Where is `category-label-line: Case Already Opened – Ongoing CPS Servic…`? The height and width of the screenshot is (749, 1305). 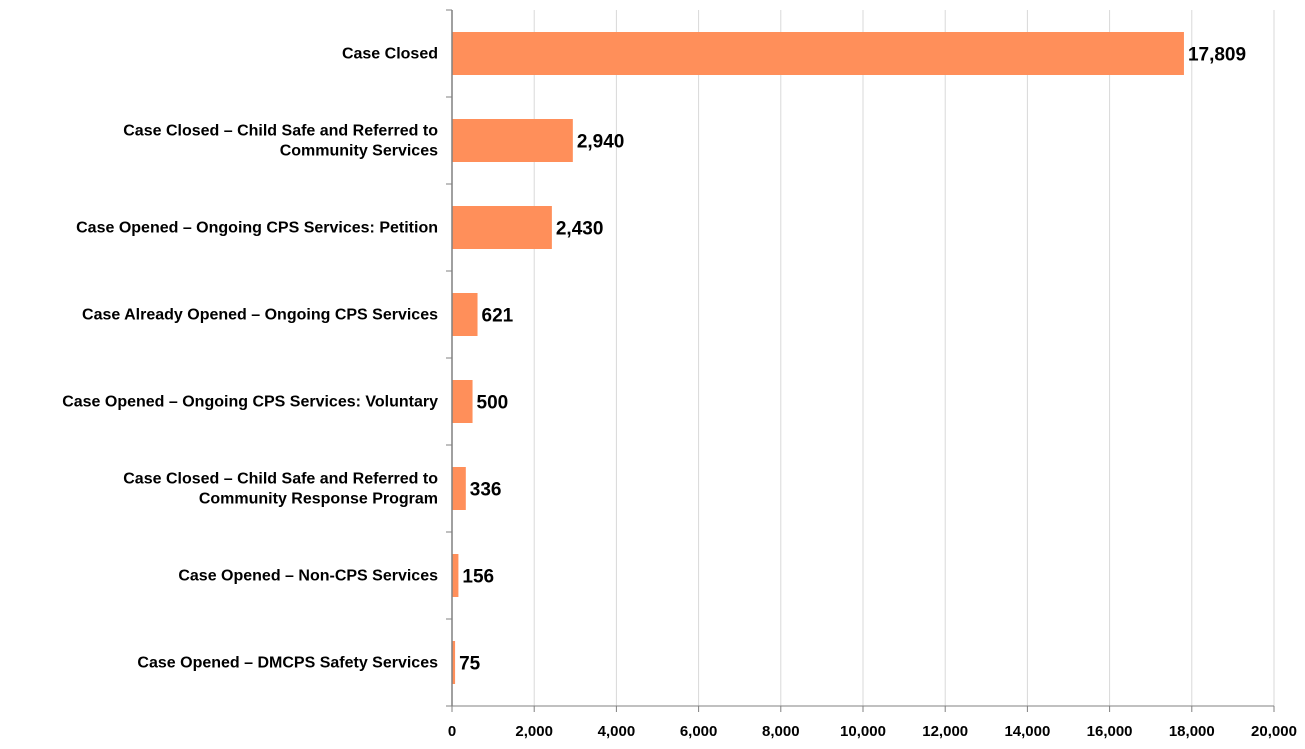
category-label-line: Case Already Opened – Ongoing CPS Servic… is located at coordinates (260, 315).